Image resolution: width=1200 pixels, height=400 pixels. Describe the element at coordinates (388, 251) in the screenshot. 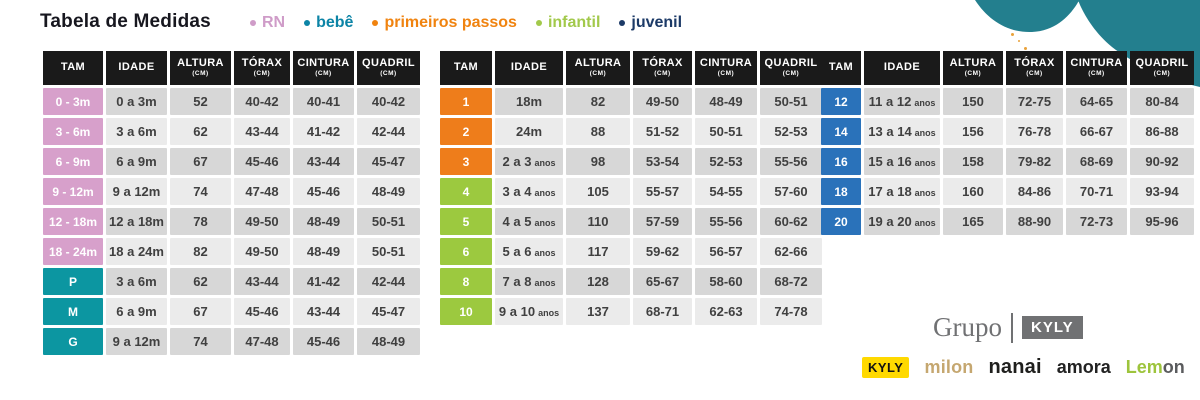

I see `quadril-cell: 50-51` at that location.